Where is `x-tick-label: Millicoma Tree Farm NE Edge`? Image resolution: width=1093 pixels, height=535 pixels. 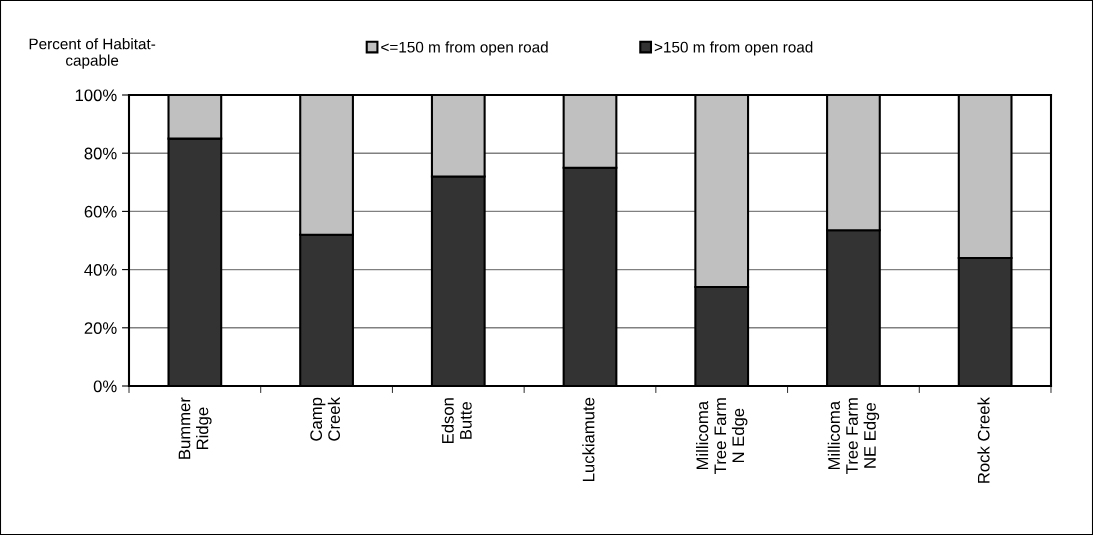 x-tick-label: Millicoma Tree Farm NE Edge is located at coordinates (853, 436).